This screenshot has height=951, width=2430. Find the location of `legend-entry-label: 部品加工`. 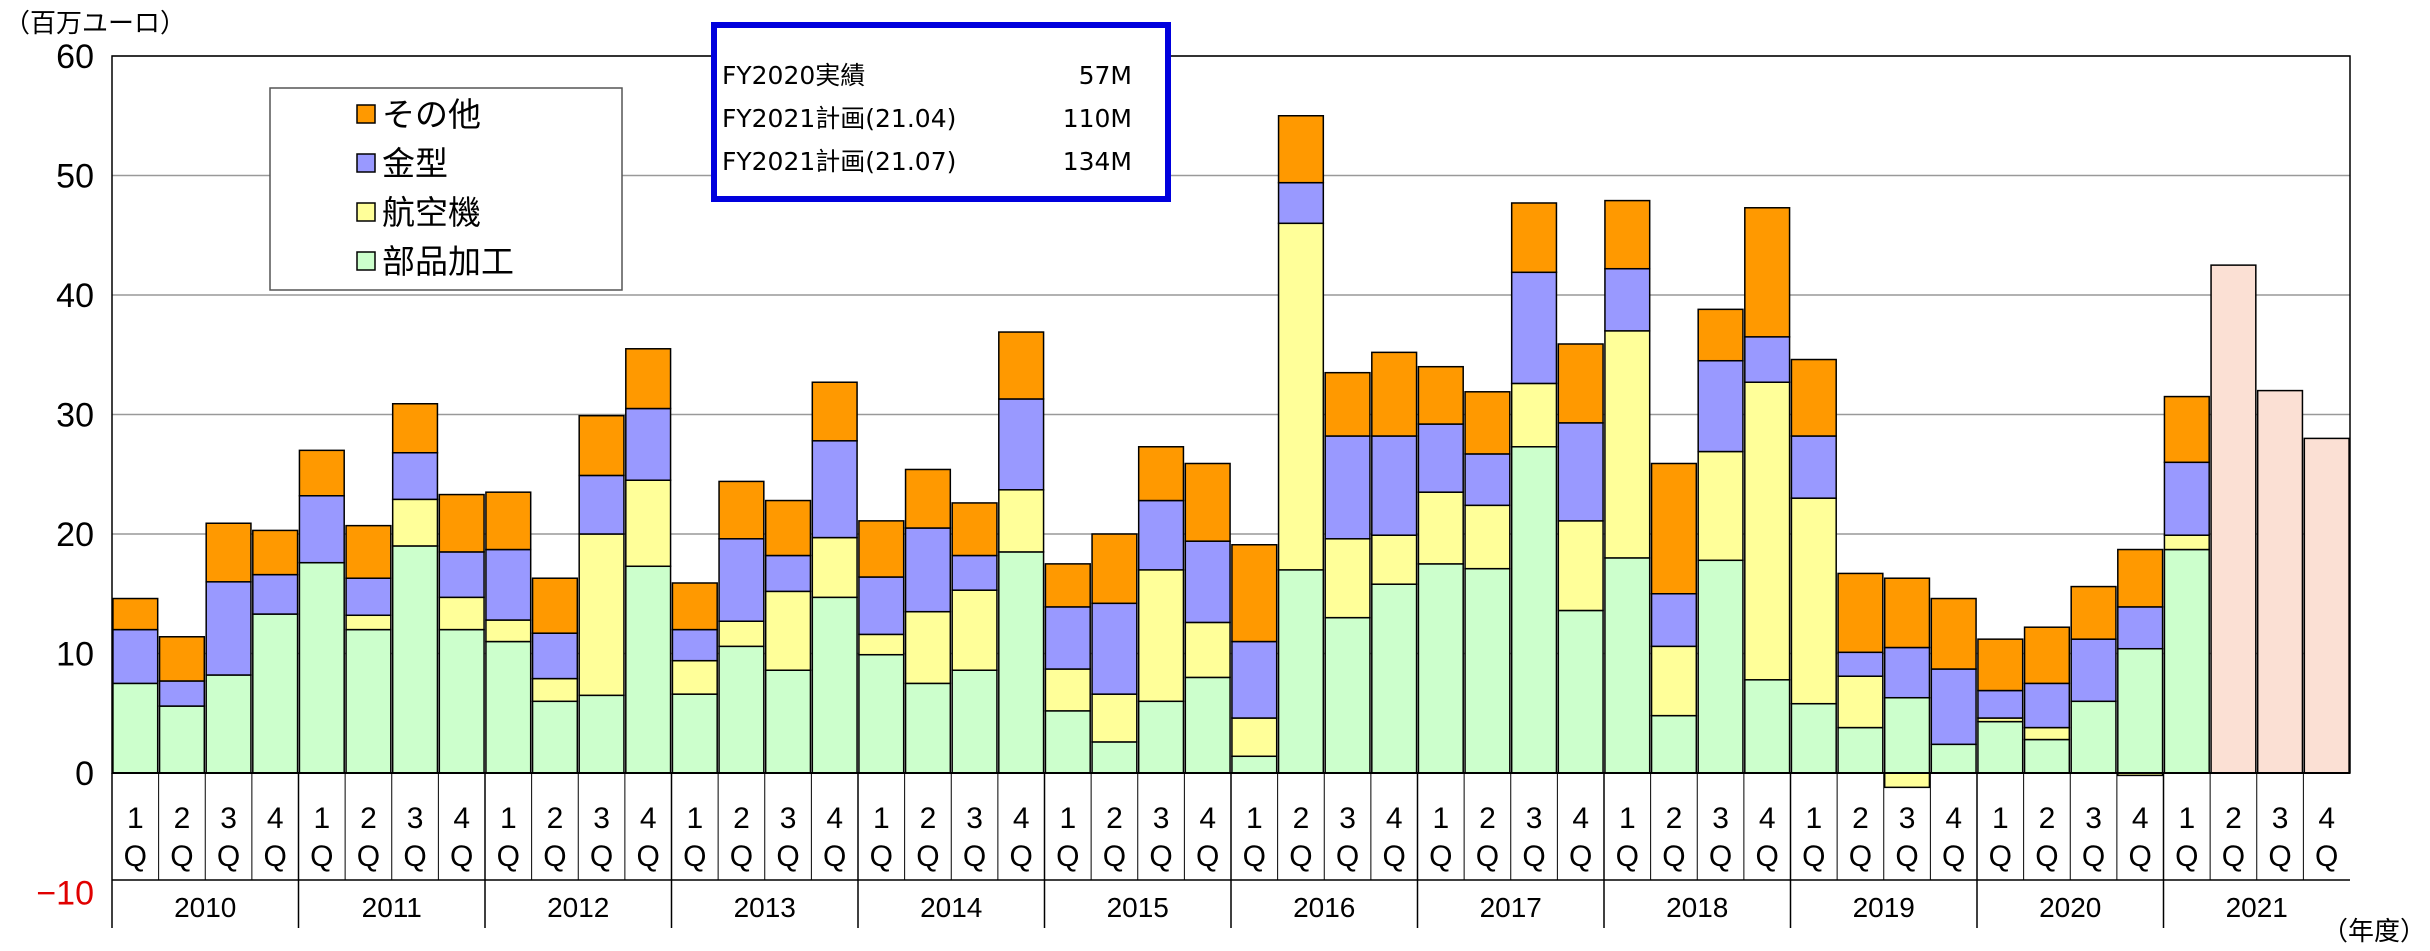

legend-entry-label: 部品加工 is located at coordinates (448, 261).